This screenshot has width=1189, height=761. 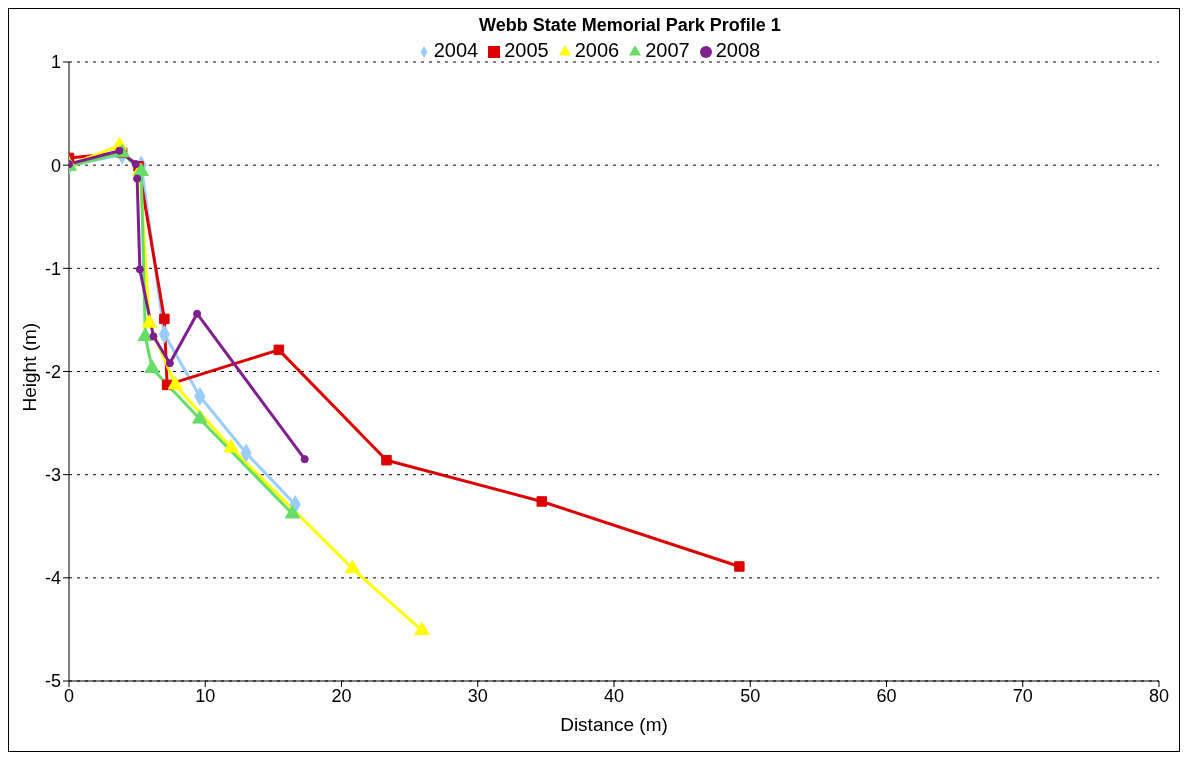 I want to click on x-tick-label: 30, so click(x=477, y=695).